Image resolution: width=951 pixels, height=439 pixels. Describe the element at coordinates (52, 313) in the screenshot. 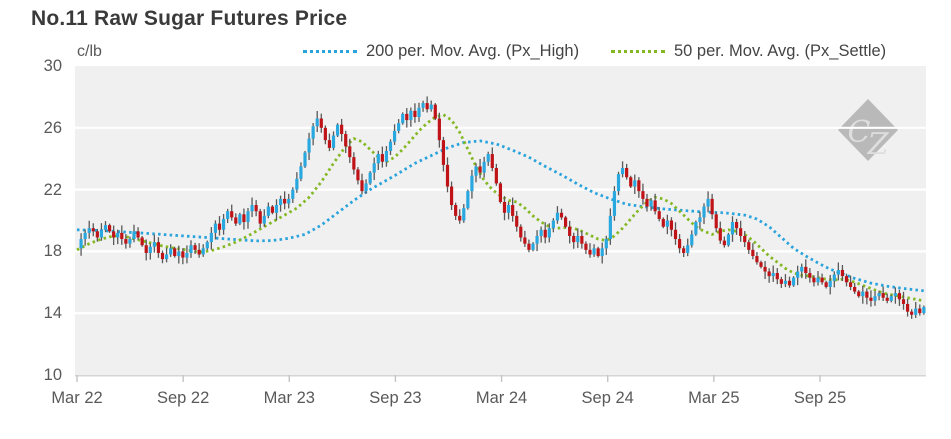

I see `y-tick-label: 14` at that location.